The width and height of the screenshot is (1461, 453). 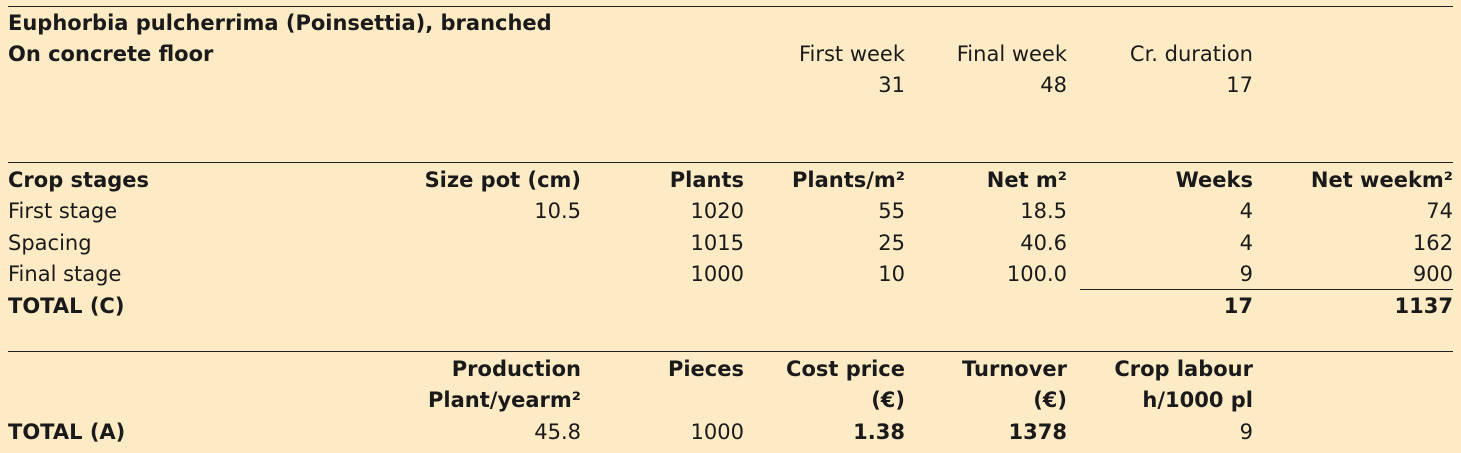 I want to click on stage-name: Spacing, so click(x=50, y=243).